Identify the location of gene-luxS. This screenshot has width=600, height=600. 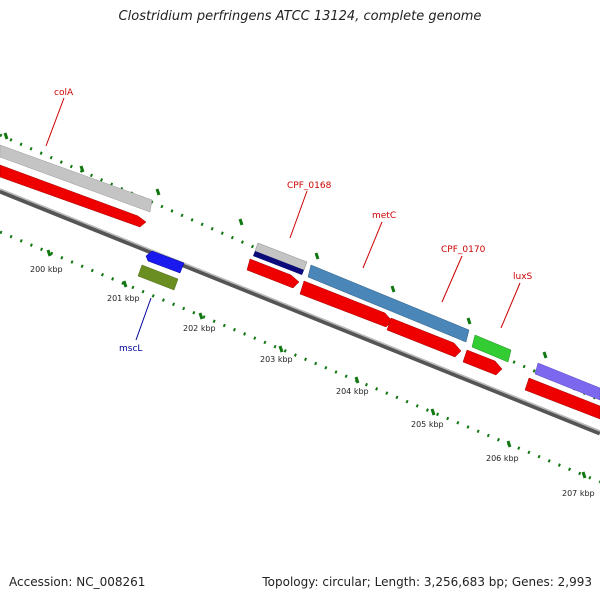
(491, 348).